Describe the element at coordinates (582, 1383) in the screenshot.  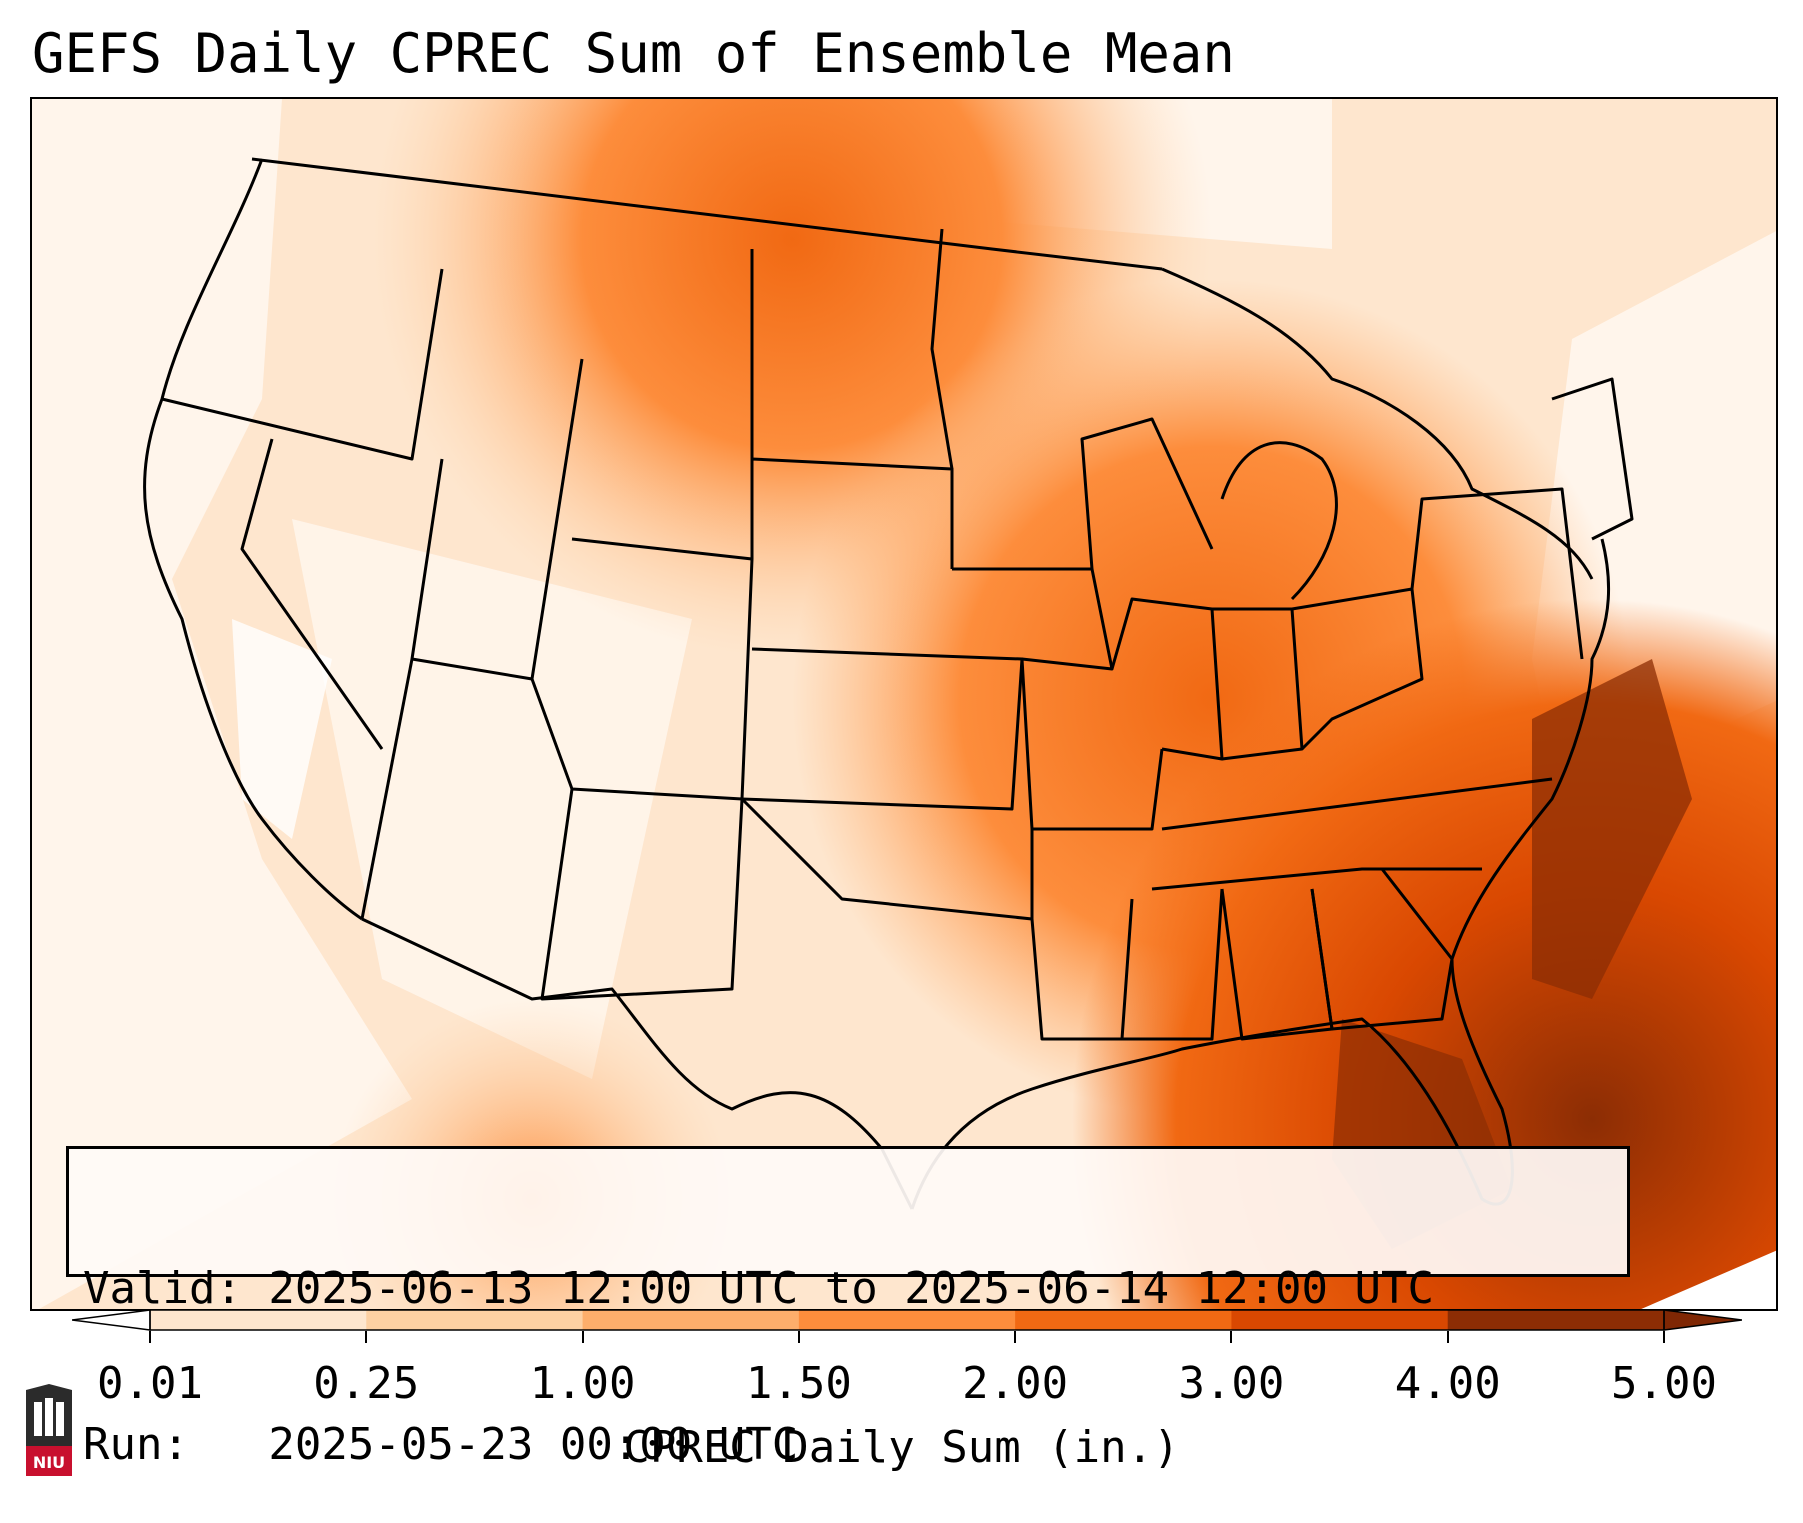
I see `colorbar-tick-label: 1.00` at that location.